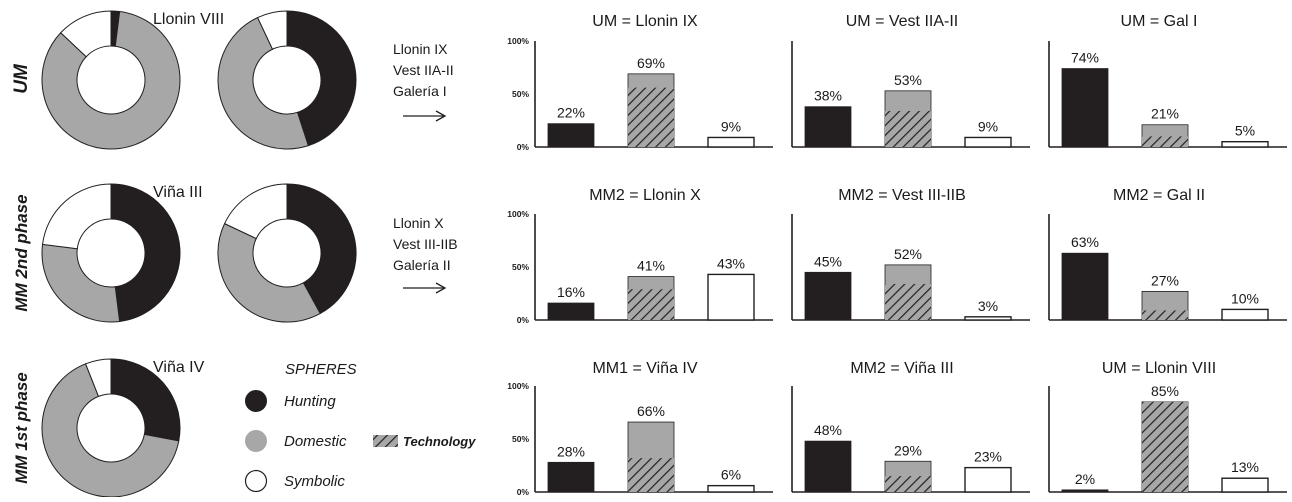 The width and height of the screenshot is (1292, 502). Describe the element at coordinates (420, 91) in the screenshot. I see `arrow-label-galeria-i: Galería I` at that location.